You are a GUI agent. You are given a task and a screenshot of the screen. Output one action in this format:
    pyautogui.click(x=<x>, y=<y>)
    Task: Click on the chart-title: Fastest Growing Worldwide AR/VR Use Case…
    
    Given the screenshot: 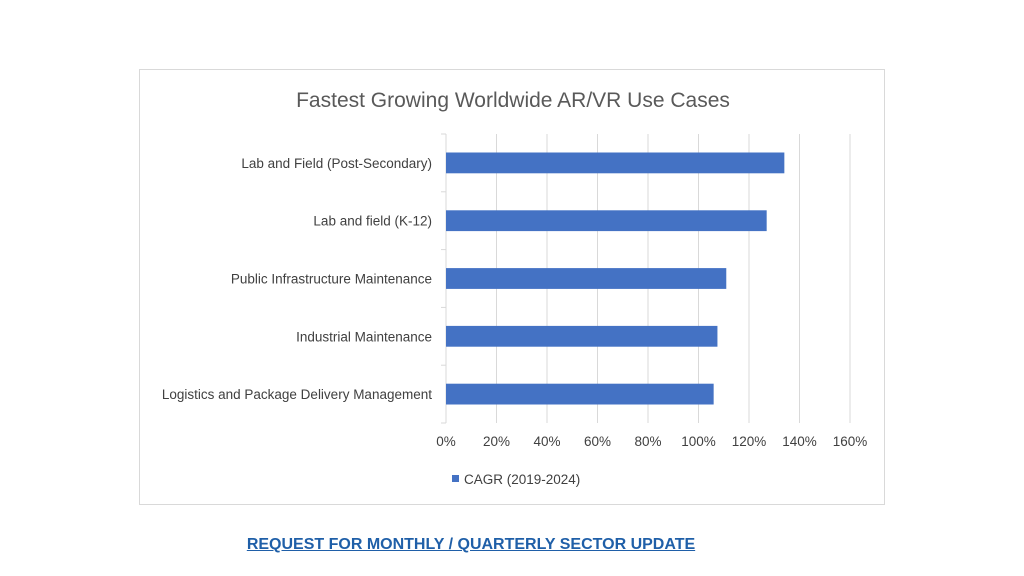 What is the action you would take?
    pyautogui.click(x=513, y=100)
    